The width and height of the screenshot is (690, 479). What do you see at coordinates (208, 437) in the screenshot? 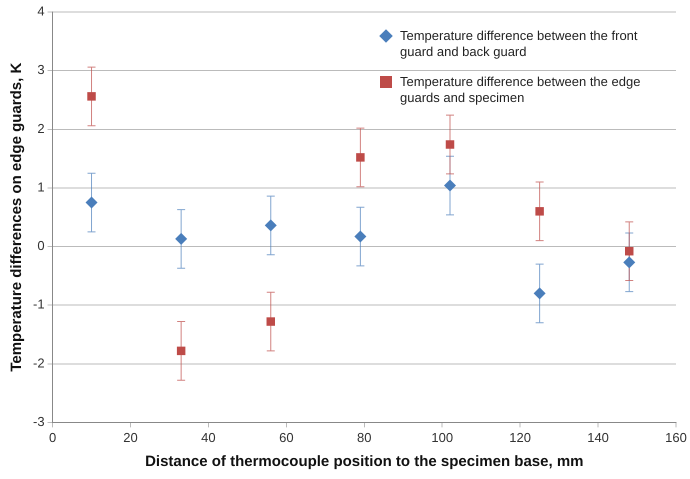
I see `x-tick-label: 40` at bounding box center [208, 437].